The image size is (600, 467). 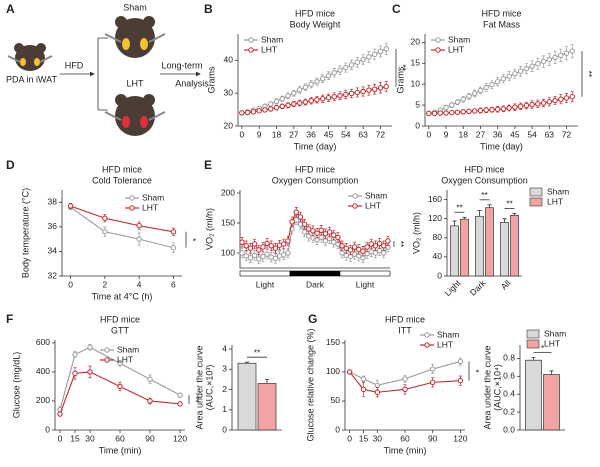 What do you see at coordinates (315, 24) in the screenshot?
I see `chart-subtitle: Body Weight` at bounding box center [315, 24].